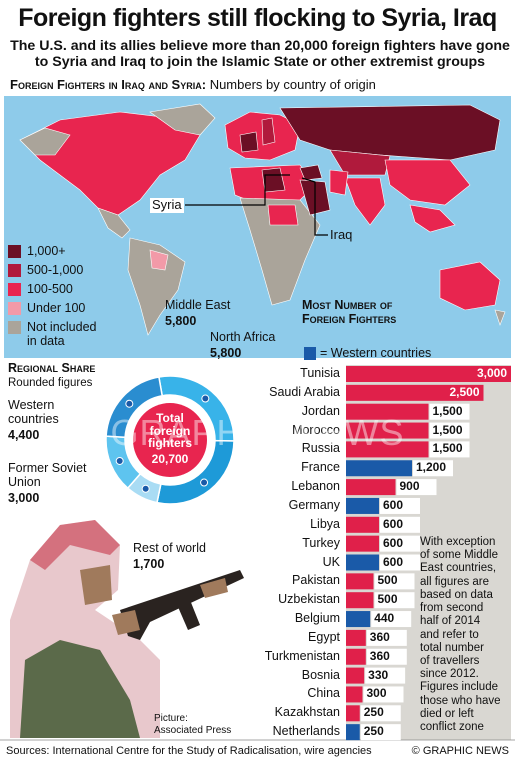 This screenshot has width=515, height=764. I want to click on legend-label: Not included in data, so click(62, 334).